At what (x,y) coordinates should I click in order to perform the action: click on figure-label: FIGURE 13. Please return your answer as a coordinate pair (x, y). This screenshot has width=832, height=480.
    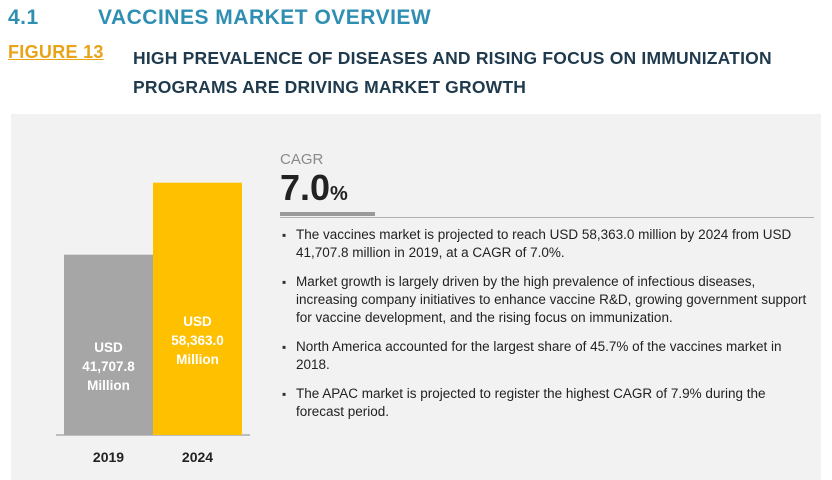
    Looking at the image, I should click on (56, 52).